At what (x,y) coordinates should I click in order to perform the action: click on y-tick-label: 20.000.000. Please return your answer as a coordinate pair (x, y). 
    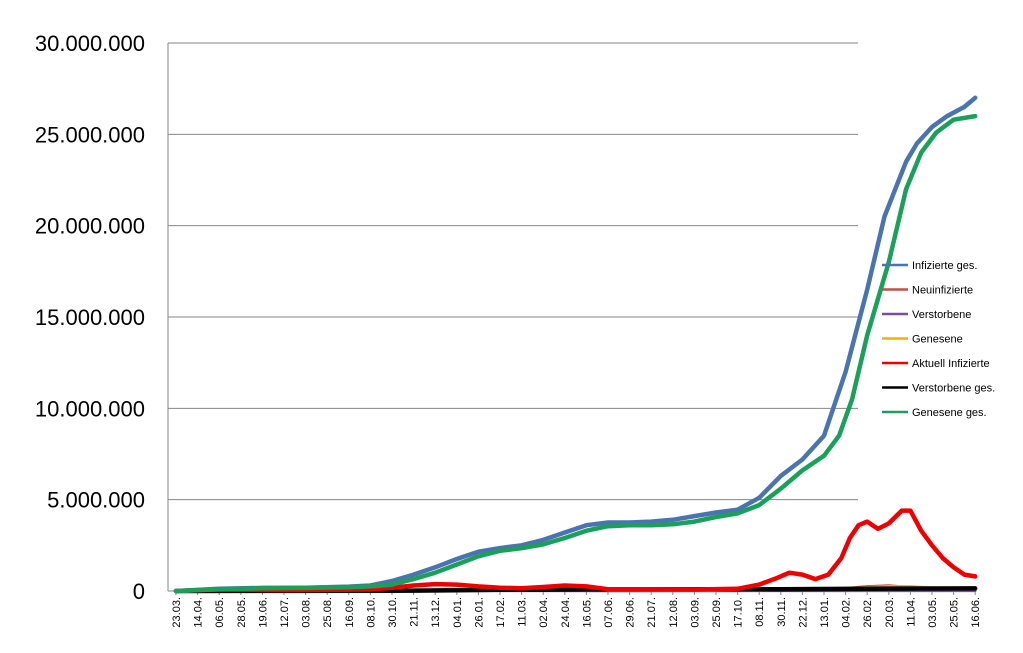
    Looking at the image, I should click on (90, 226).